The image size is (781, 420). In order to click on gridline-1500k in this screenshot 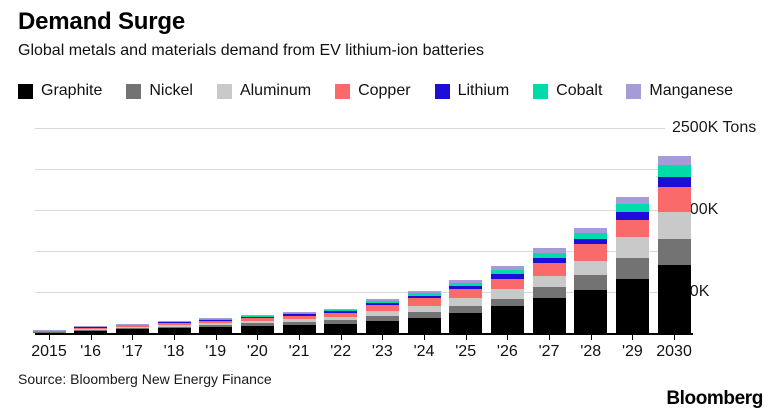, I will do `click(350, 210)`.